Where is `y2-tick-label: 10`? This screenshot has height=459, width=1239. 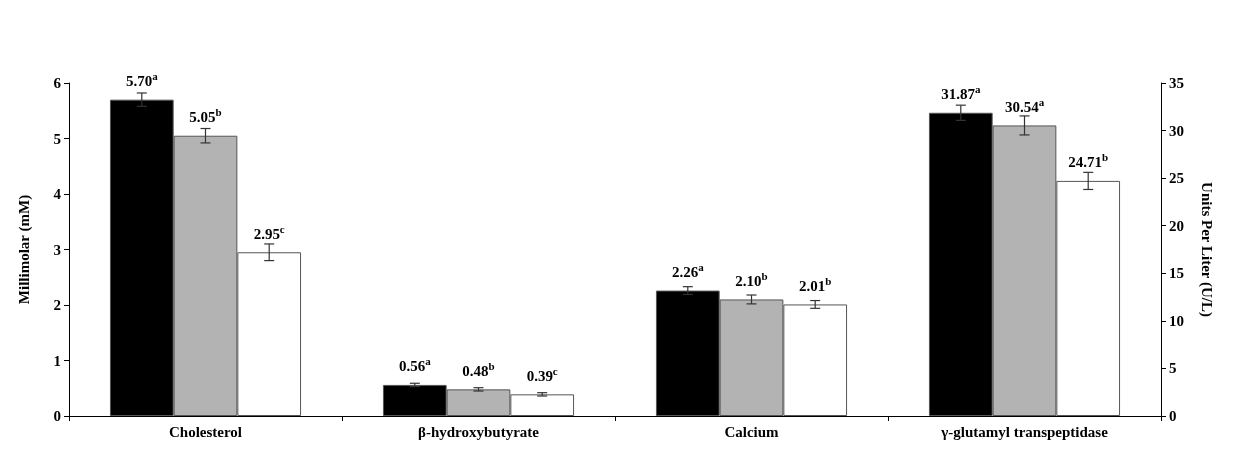
y2-tick-label: 10 is located at coordinates (1176, 320).